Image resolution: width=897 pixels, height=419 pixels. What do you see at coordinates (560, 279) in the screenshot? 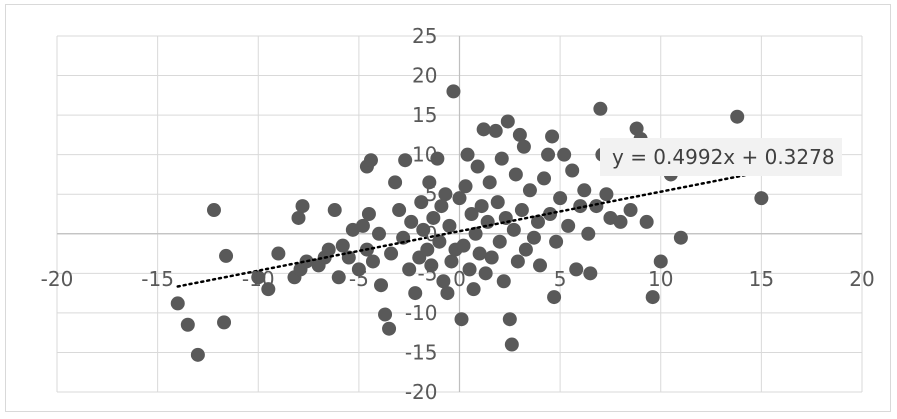
I see `x-tick-label: 5` at bounding box center [560, 279].